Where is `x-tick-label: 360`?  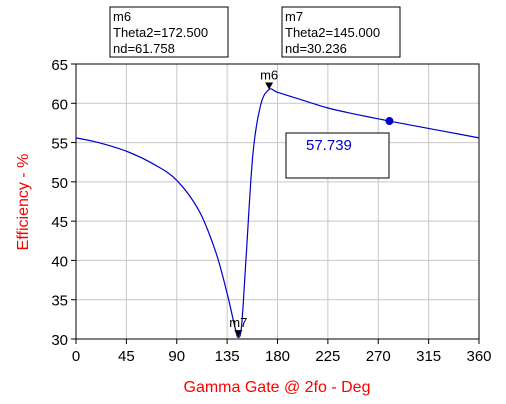
x-tick-label: 360 is located at coordinates (478, 356).